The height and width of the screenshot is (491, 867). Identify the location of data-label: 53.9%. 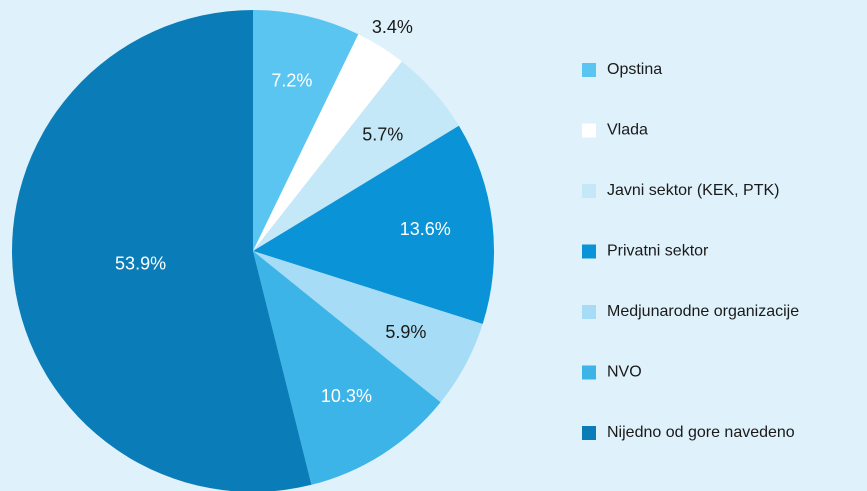
(140, 264).